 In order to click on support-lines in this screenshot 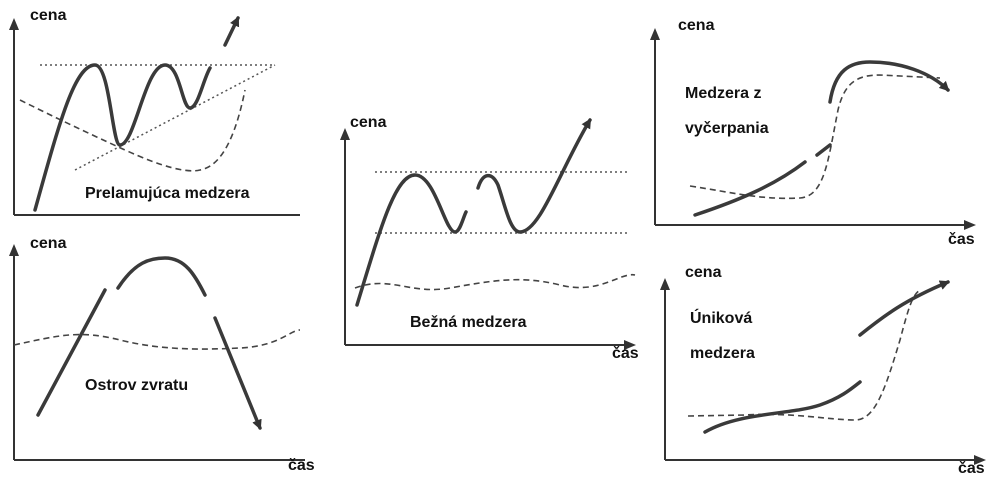, I will do `click(158, 117)`.